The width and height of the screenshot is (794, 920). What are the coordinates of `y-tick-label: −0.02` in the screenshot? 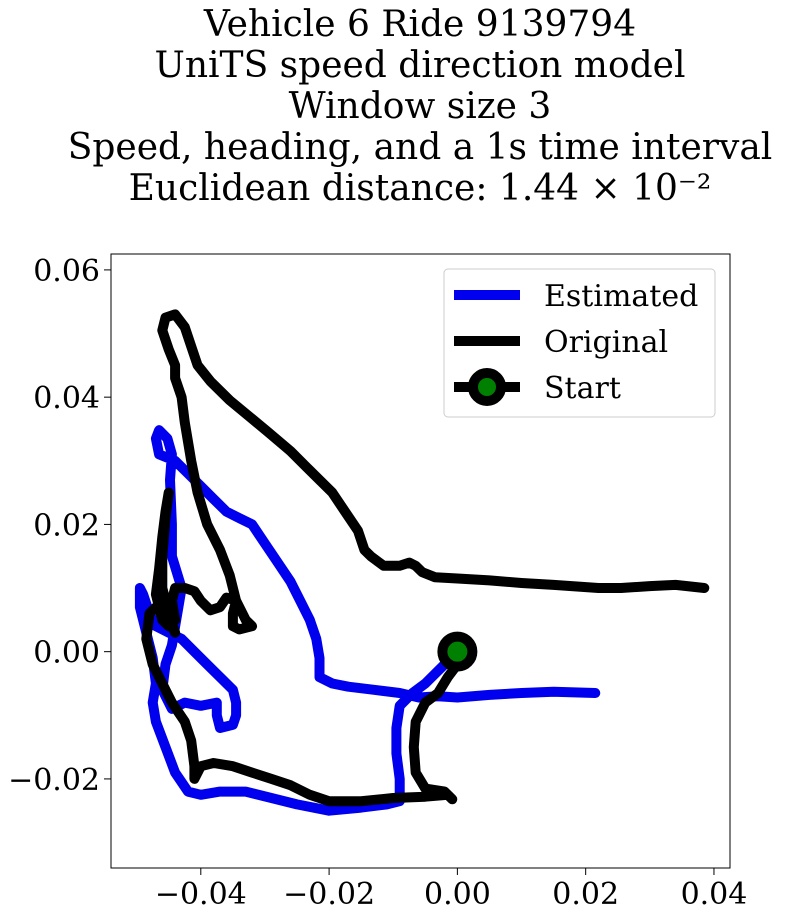 It's located at (54, 780).